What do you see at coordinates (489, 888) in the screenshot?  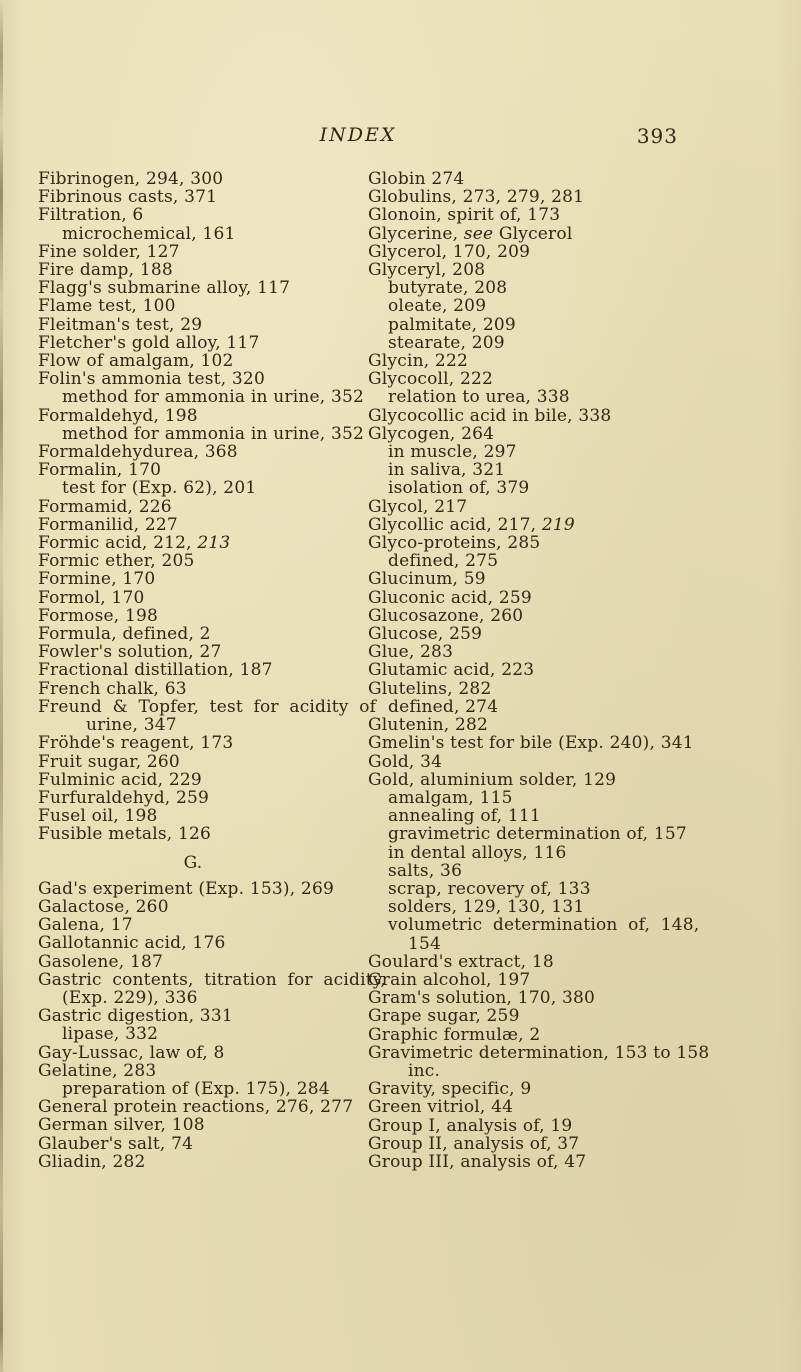 I see `index-entry: scrap, recovery of, 133` at bounding box center [489, 888].